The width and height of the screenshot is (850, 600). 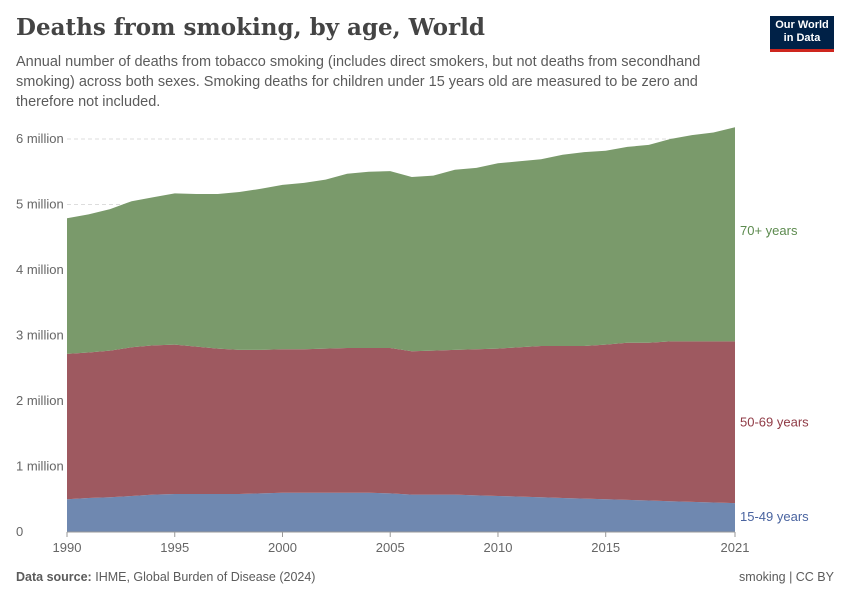 What do you see at coordinates (40, 138) in the screenshot?
I see `y-tick-label: 6 million` at bounding box center [40, 138].